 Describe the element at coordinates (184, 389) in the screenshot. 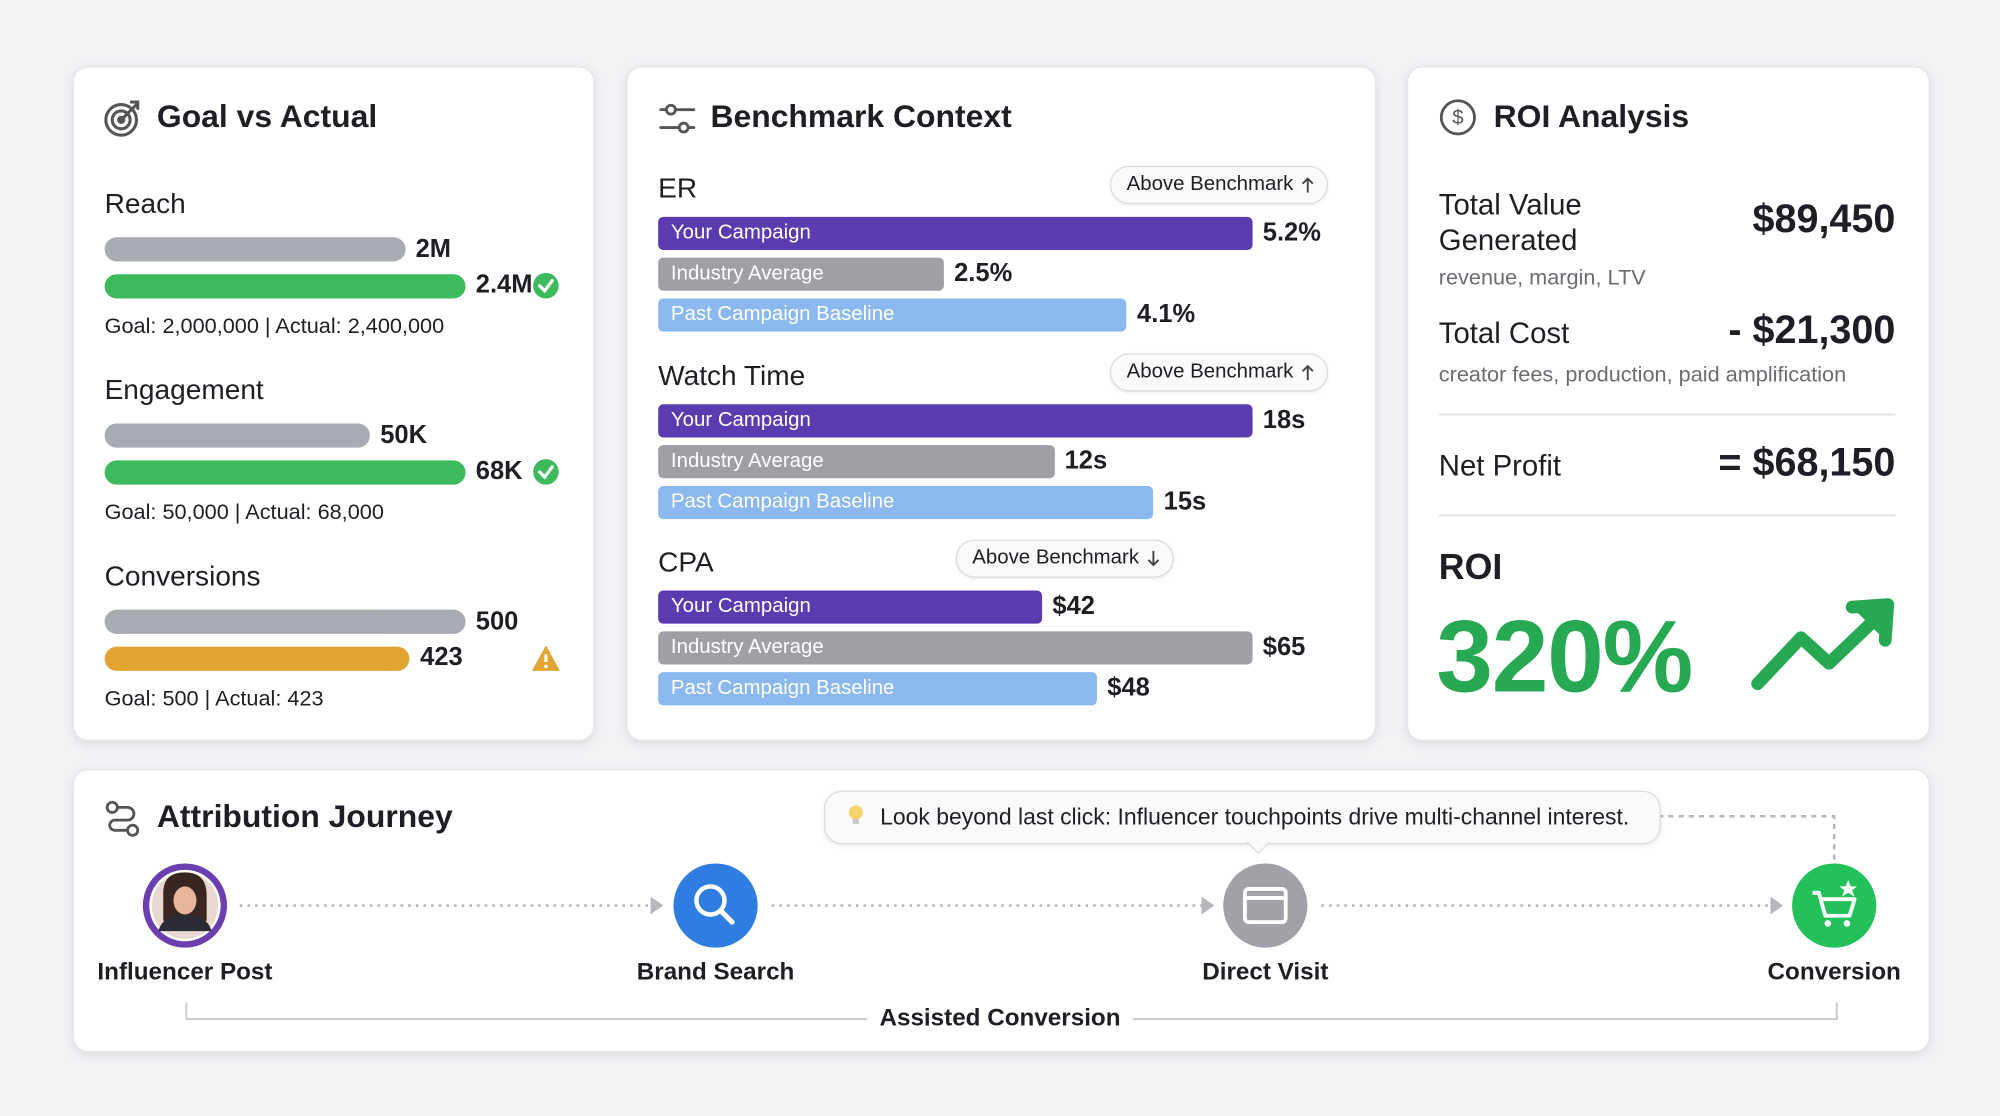

I see `metric-name: Engagement` at that location.